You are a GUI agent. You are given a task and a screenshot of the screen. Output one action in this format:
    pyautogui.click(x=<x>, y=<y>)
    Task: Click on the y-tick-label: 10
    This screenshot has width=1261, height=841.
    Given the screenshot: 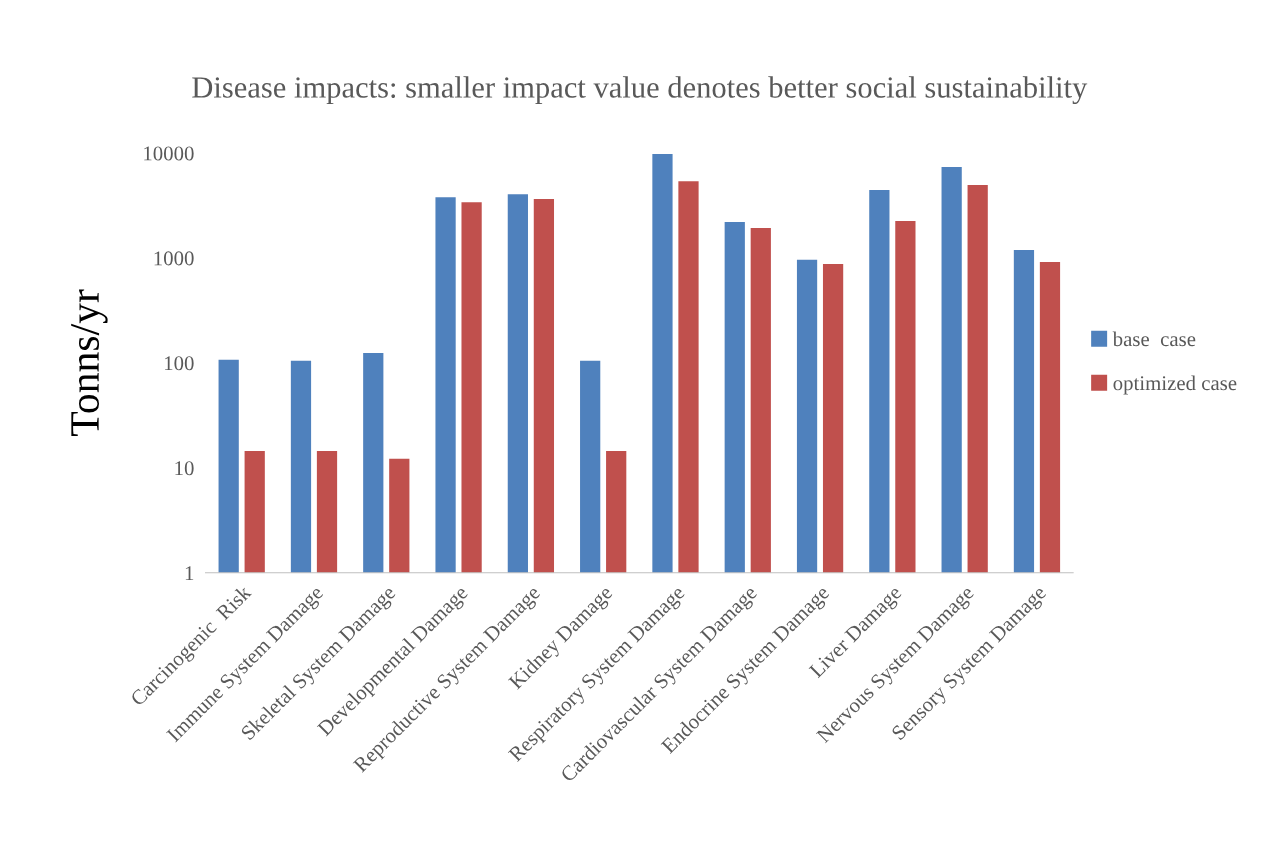 What is the action you would take?
    pyautogui.click(x=184, y=468)
    